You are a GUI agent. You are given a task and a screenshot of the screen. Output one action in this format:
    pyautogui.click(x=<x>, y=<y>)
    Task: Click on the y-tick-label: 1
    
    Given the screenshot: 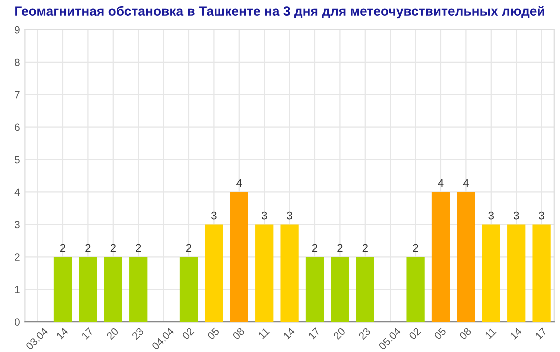 What is the action you would take?
    pyautogui.click(x=17, y=290)
    